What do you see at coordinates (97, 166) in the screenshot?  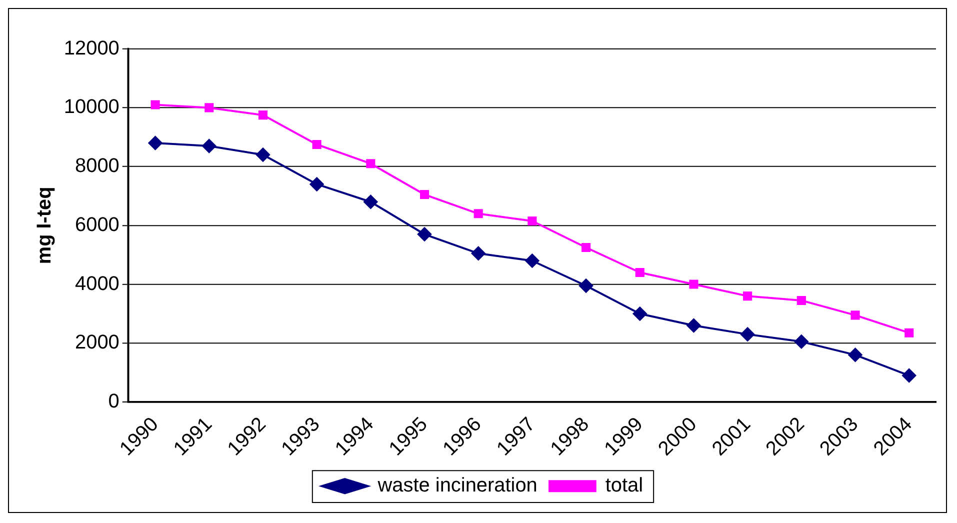 I see `y-tick-label: 8000` at bounding box center [97, 166].